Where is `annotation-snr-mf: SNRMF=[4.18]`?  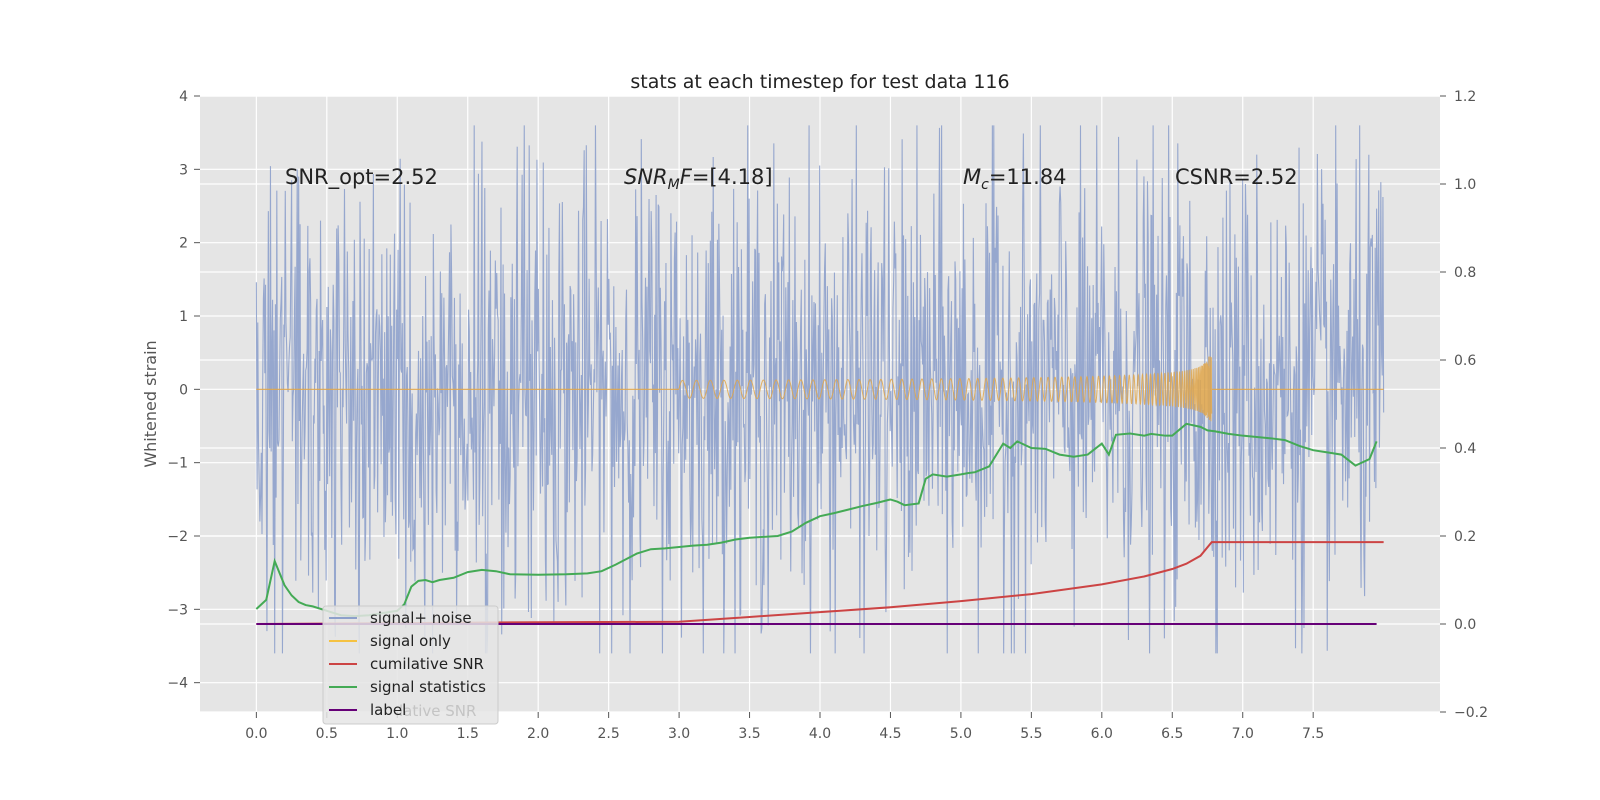 annotation-snr-mf: SNRMF=[4.18] is located at coordinates (698, 179).